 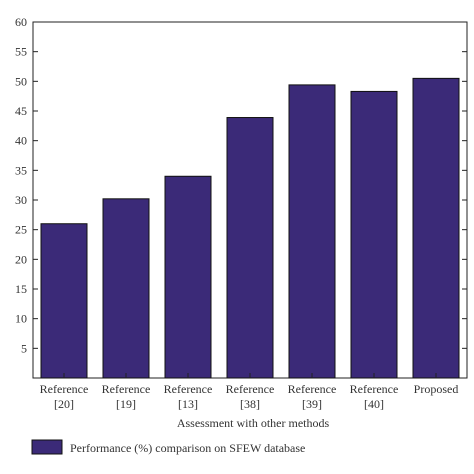 What do you see at coordinates (374, 404) in the screenshot?
I see `x-tick-label: [40]` at bounding box center [374, 404].